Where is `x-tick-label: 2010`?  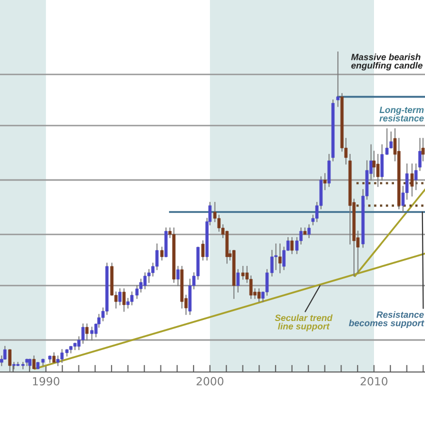
x-tick-label: 2010 is located at coordinates (374, 381).